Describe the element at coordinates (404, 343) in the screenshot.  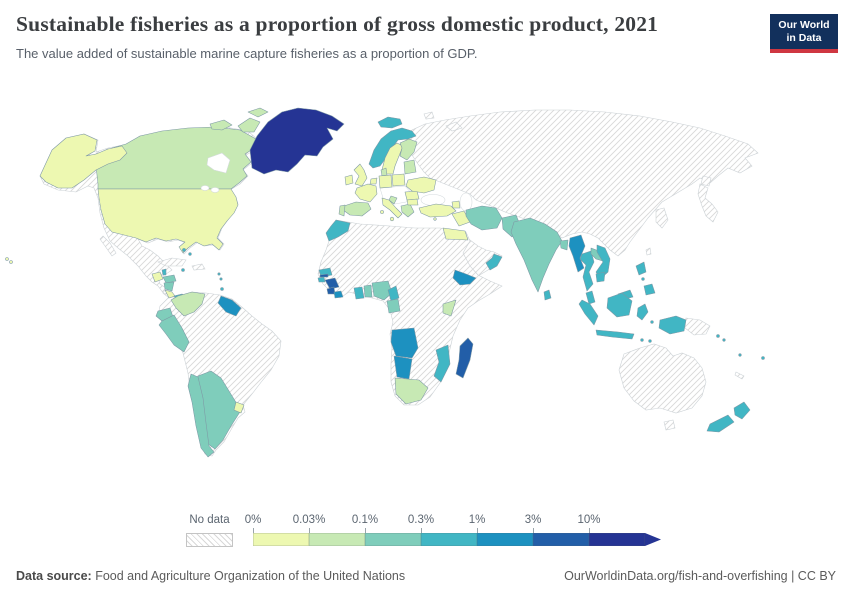
I see `country-angola` at that location.